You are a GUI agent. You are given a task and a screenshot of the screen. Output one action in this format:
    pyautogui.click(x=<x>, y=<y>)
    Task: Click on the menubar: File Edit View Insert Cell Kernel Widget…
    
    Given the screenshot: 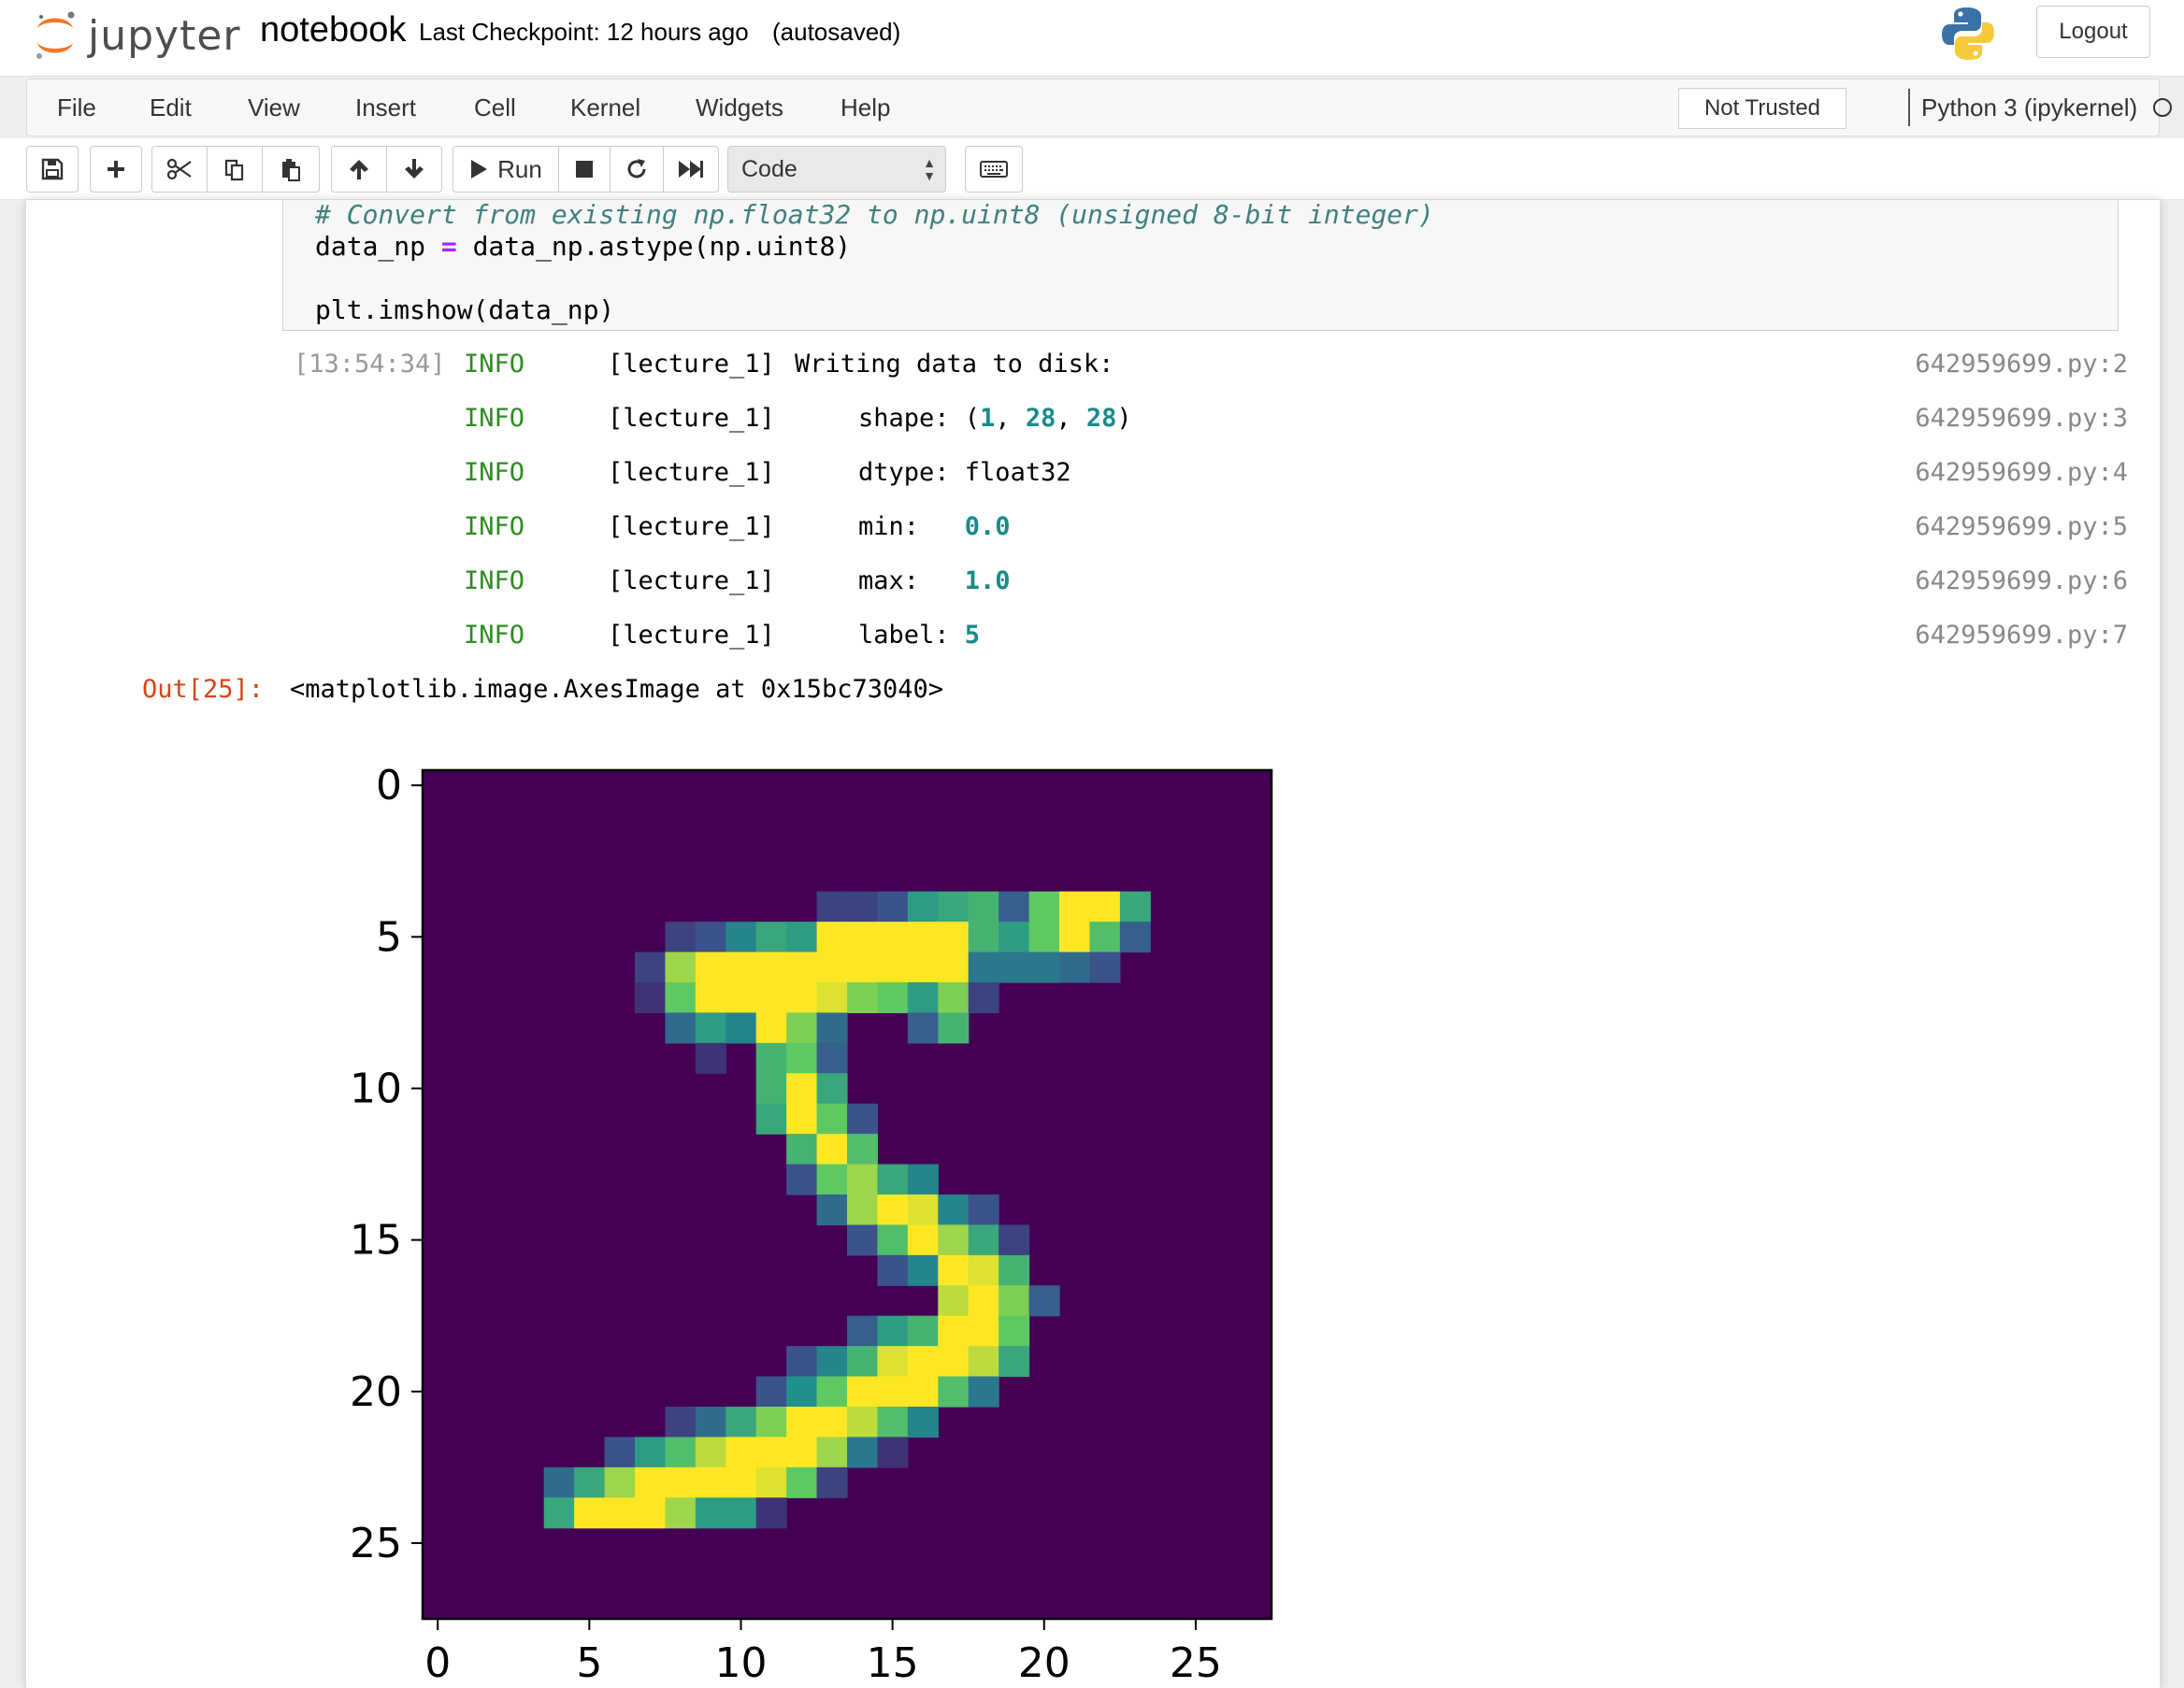 What is the action you would take?
    pyautogui.click(x=1099, y=107)
    